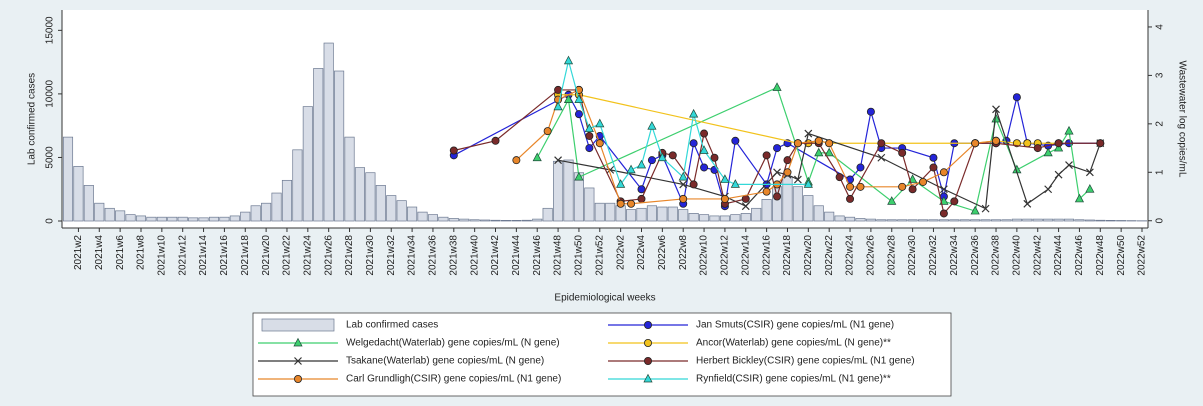  Describe the element at coordinates (829, 255) in the screenshot. I see `x-tick-label: 2022w22` at that location.